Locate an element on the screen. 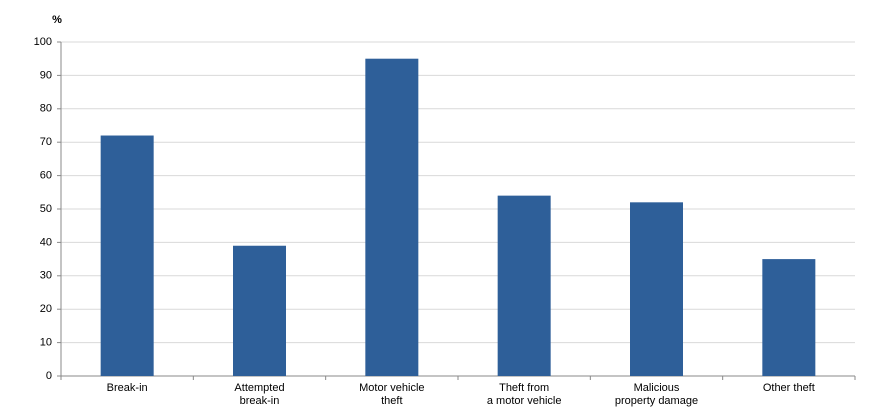 The height and width of the screenshot is (416, 869). x-tick-label: Theft from is located at coordinates (524, 388).